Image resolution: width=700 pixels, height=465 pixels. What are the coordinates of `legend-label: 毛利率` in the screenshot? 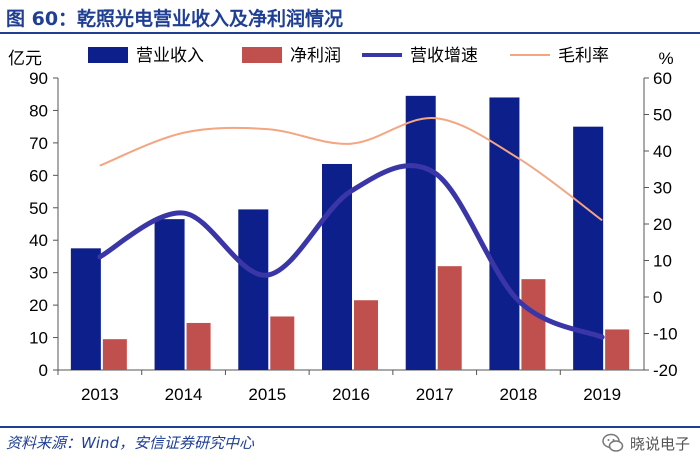 It's located at (583, 55).